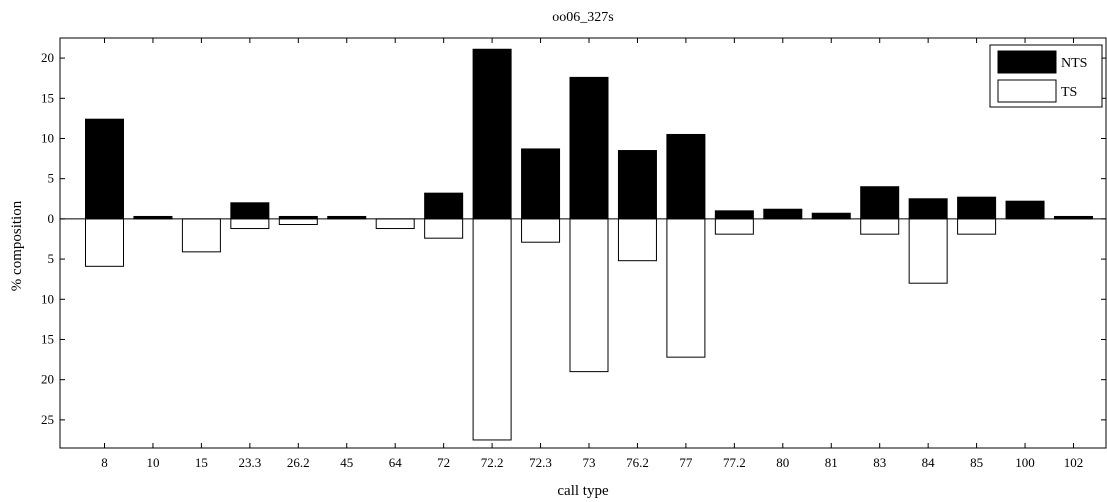  What do you see at coordinates (1027, 91) in the screenshot?
I see `legend-swatch-ts` at bounding box center [1027, 91].